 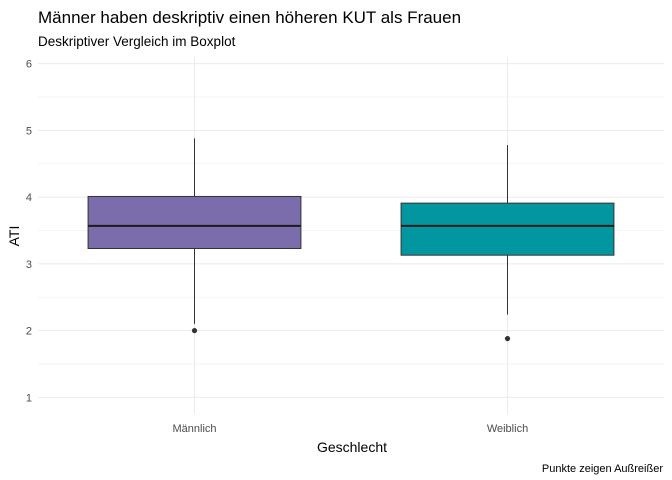 What do you see at coordinates (29, 65) in the screenshot?
I see `y-tick-label: 6` at bounding box center [29, 65].